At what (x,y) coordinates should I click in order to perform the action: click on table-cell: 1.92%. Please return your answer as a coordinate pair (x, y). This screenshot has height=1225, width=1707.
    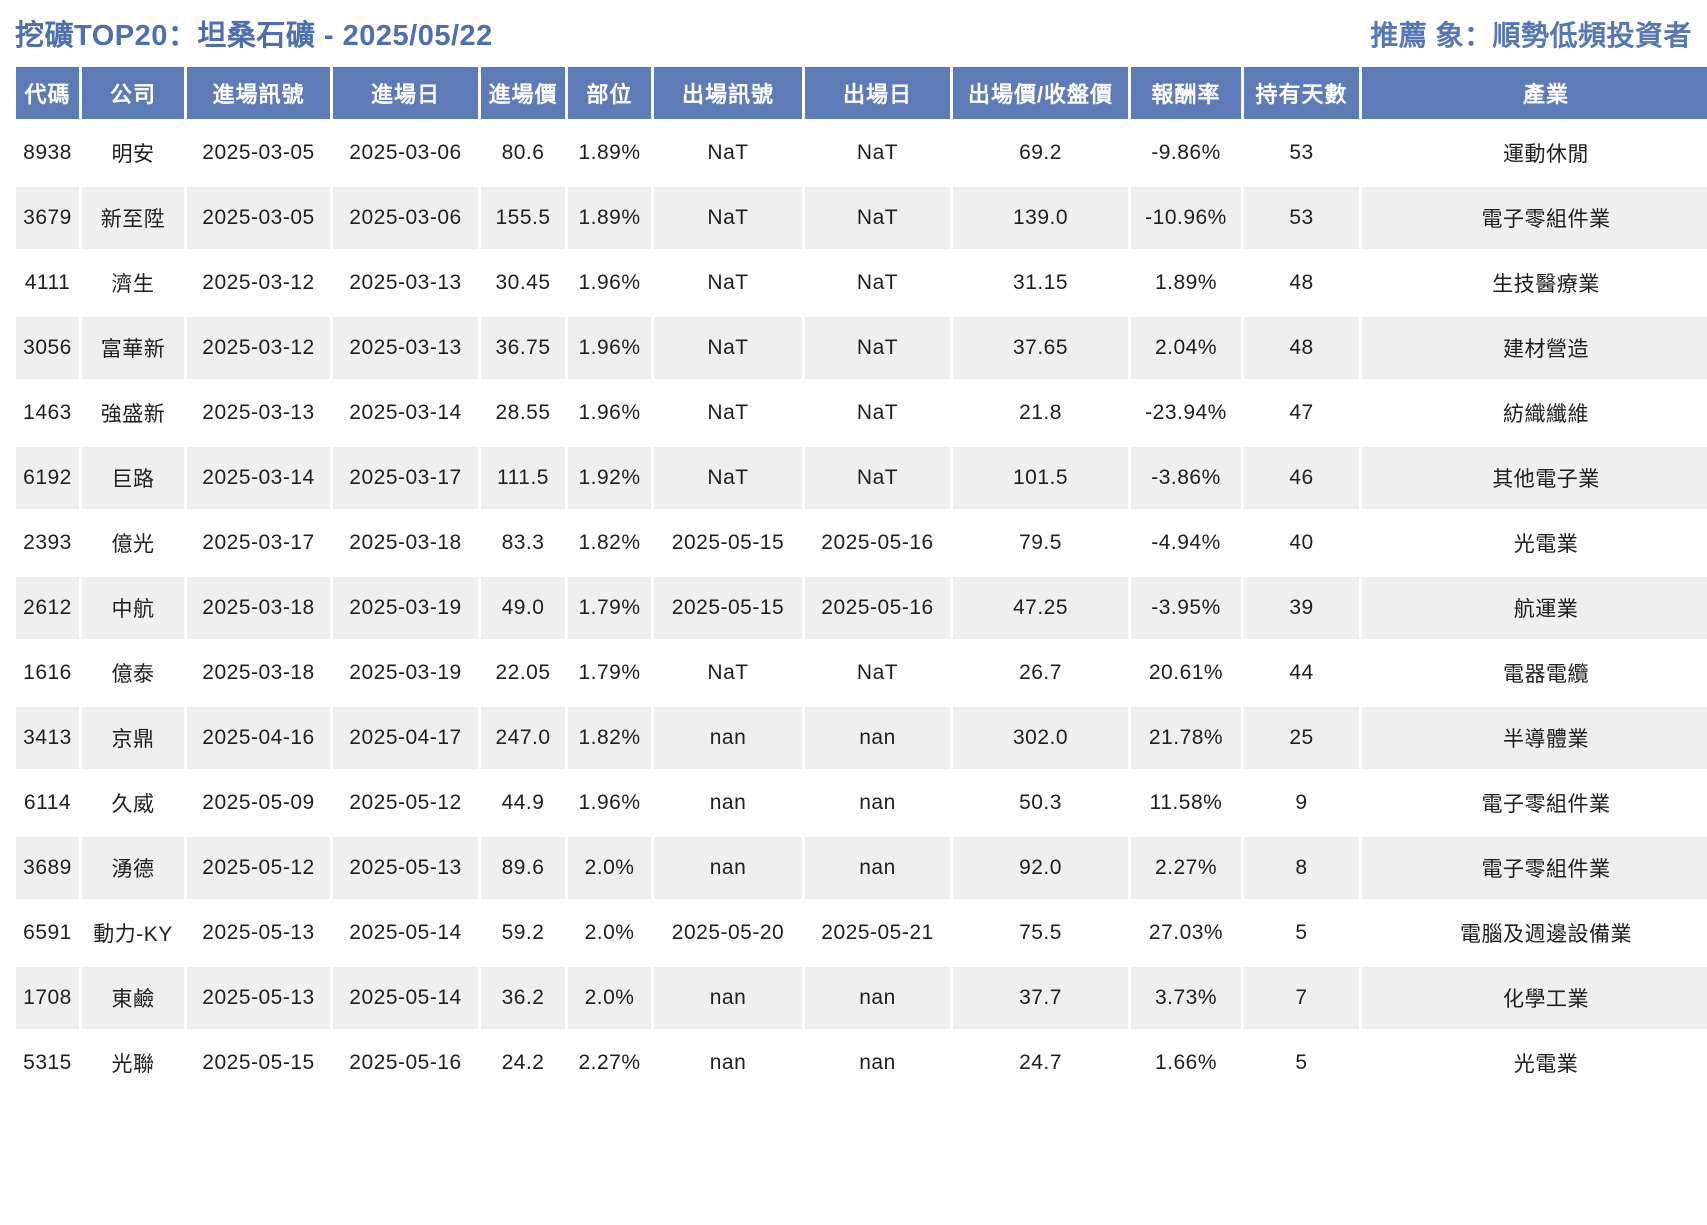
    Looking at the image, I should click on (609, 478).